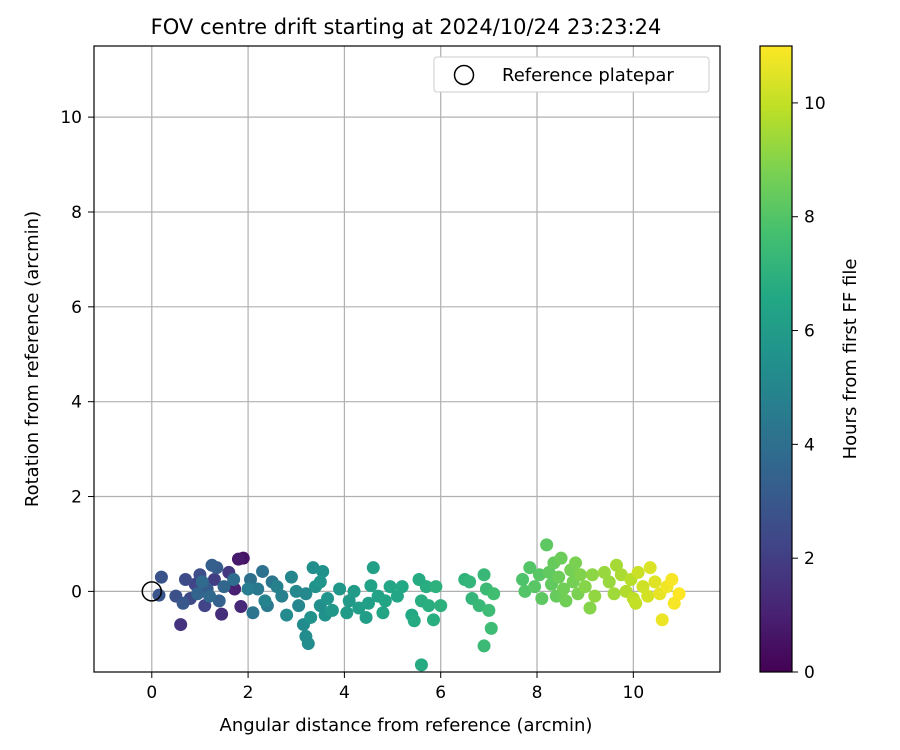 This screenshot has width=900, height=750. I want to click on x-tick-label: 6, so click(440, 693).